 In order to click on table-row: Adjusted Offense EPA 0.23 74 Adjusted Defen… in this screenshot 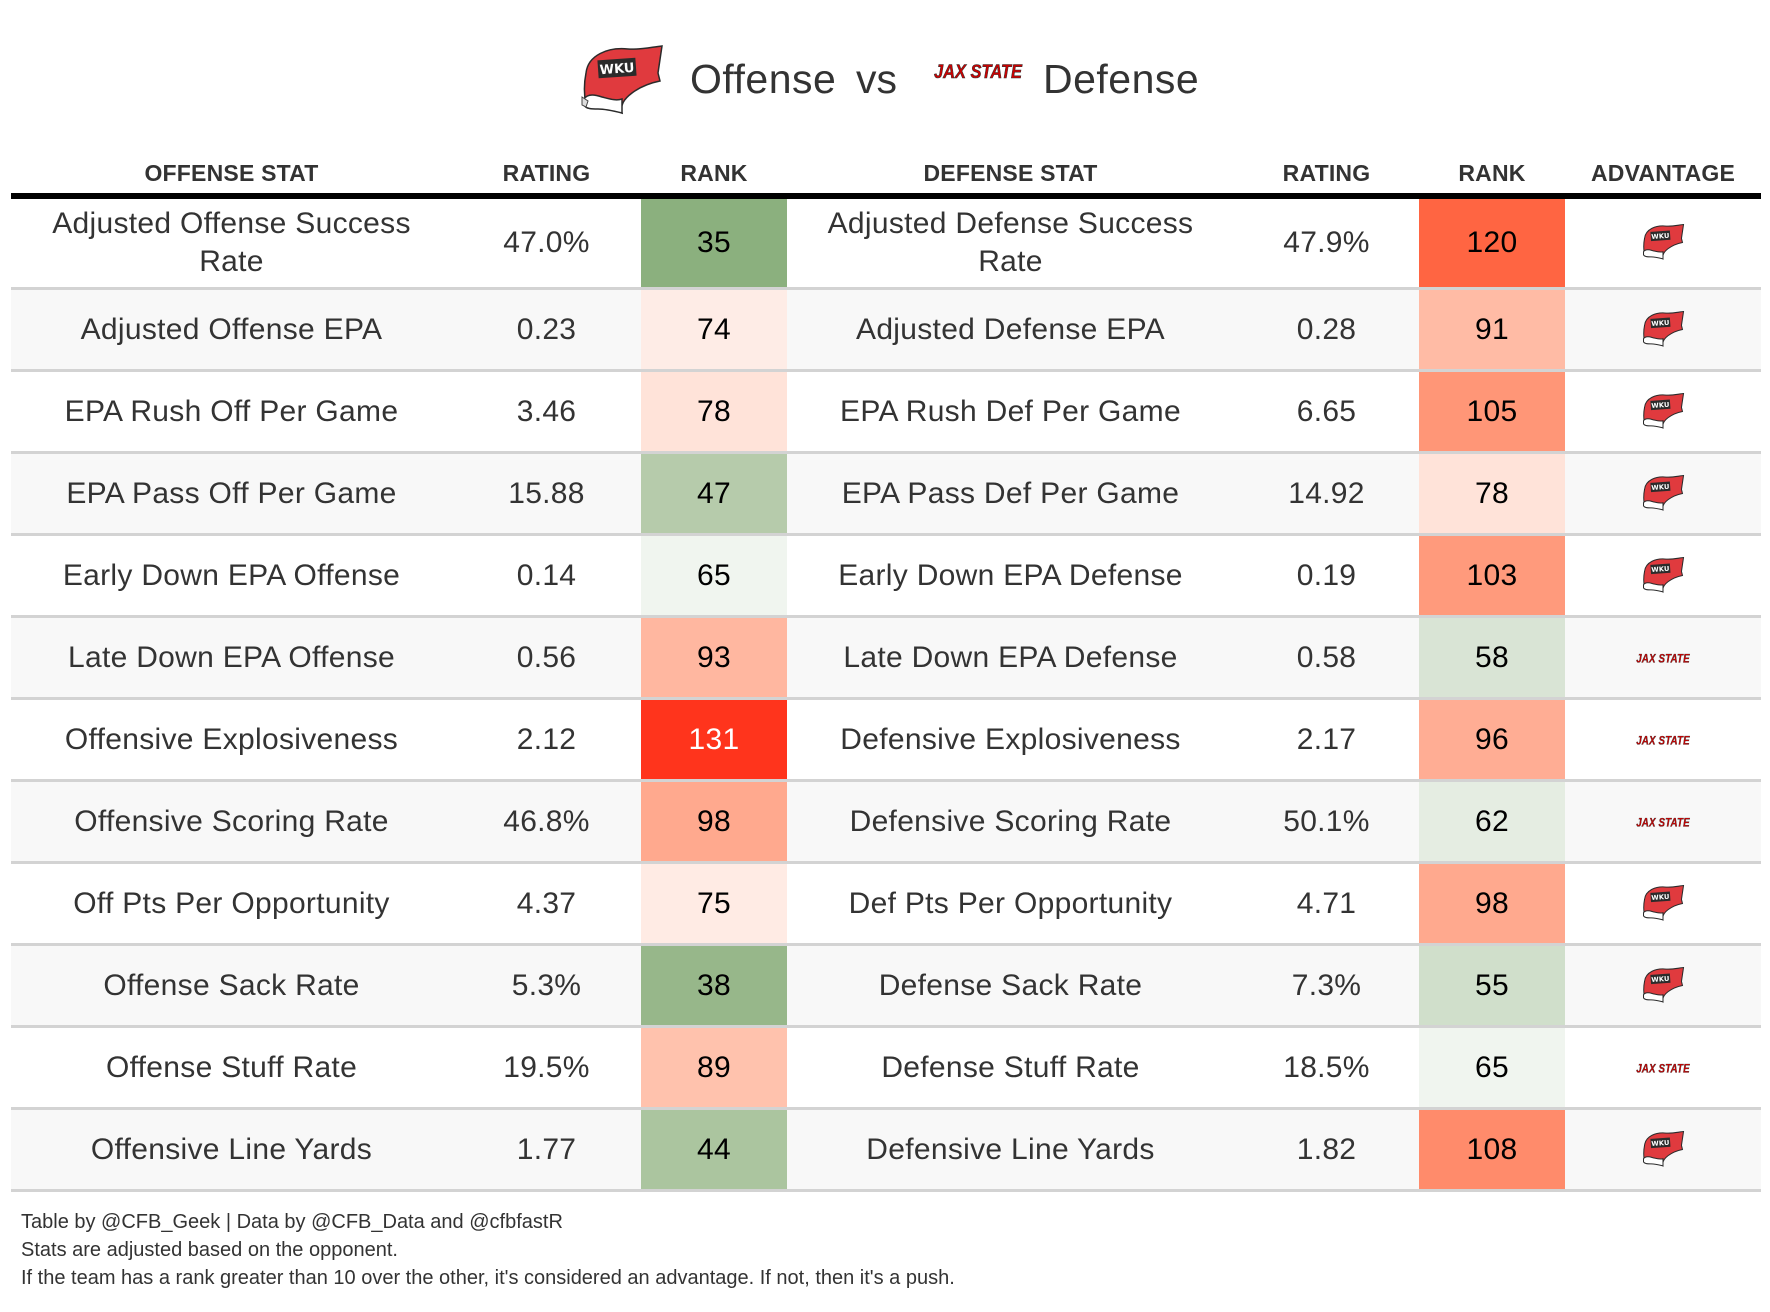, I will do `click(886, 331)`.